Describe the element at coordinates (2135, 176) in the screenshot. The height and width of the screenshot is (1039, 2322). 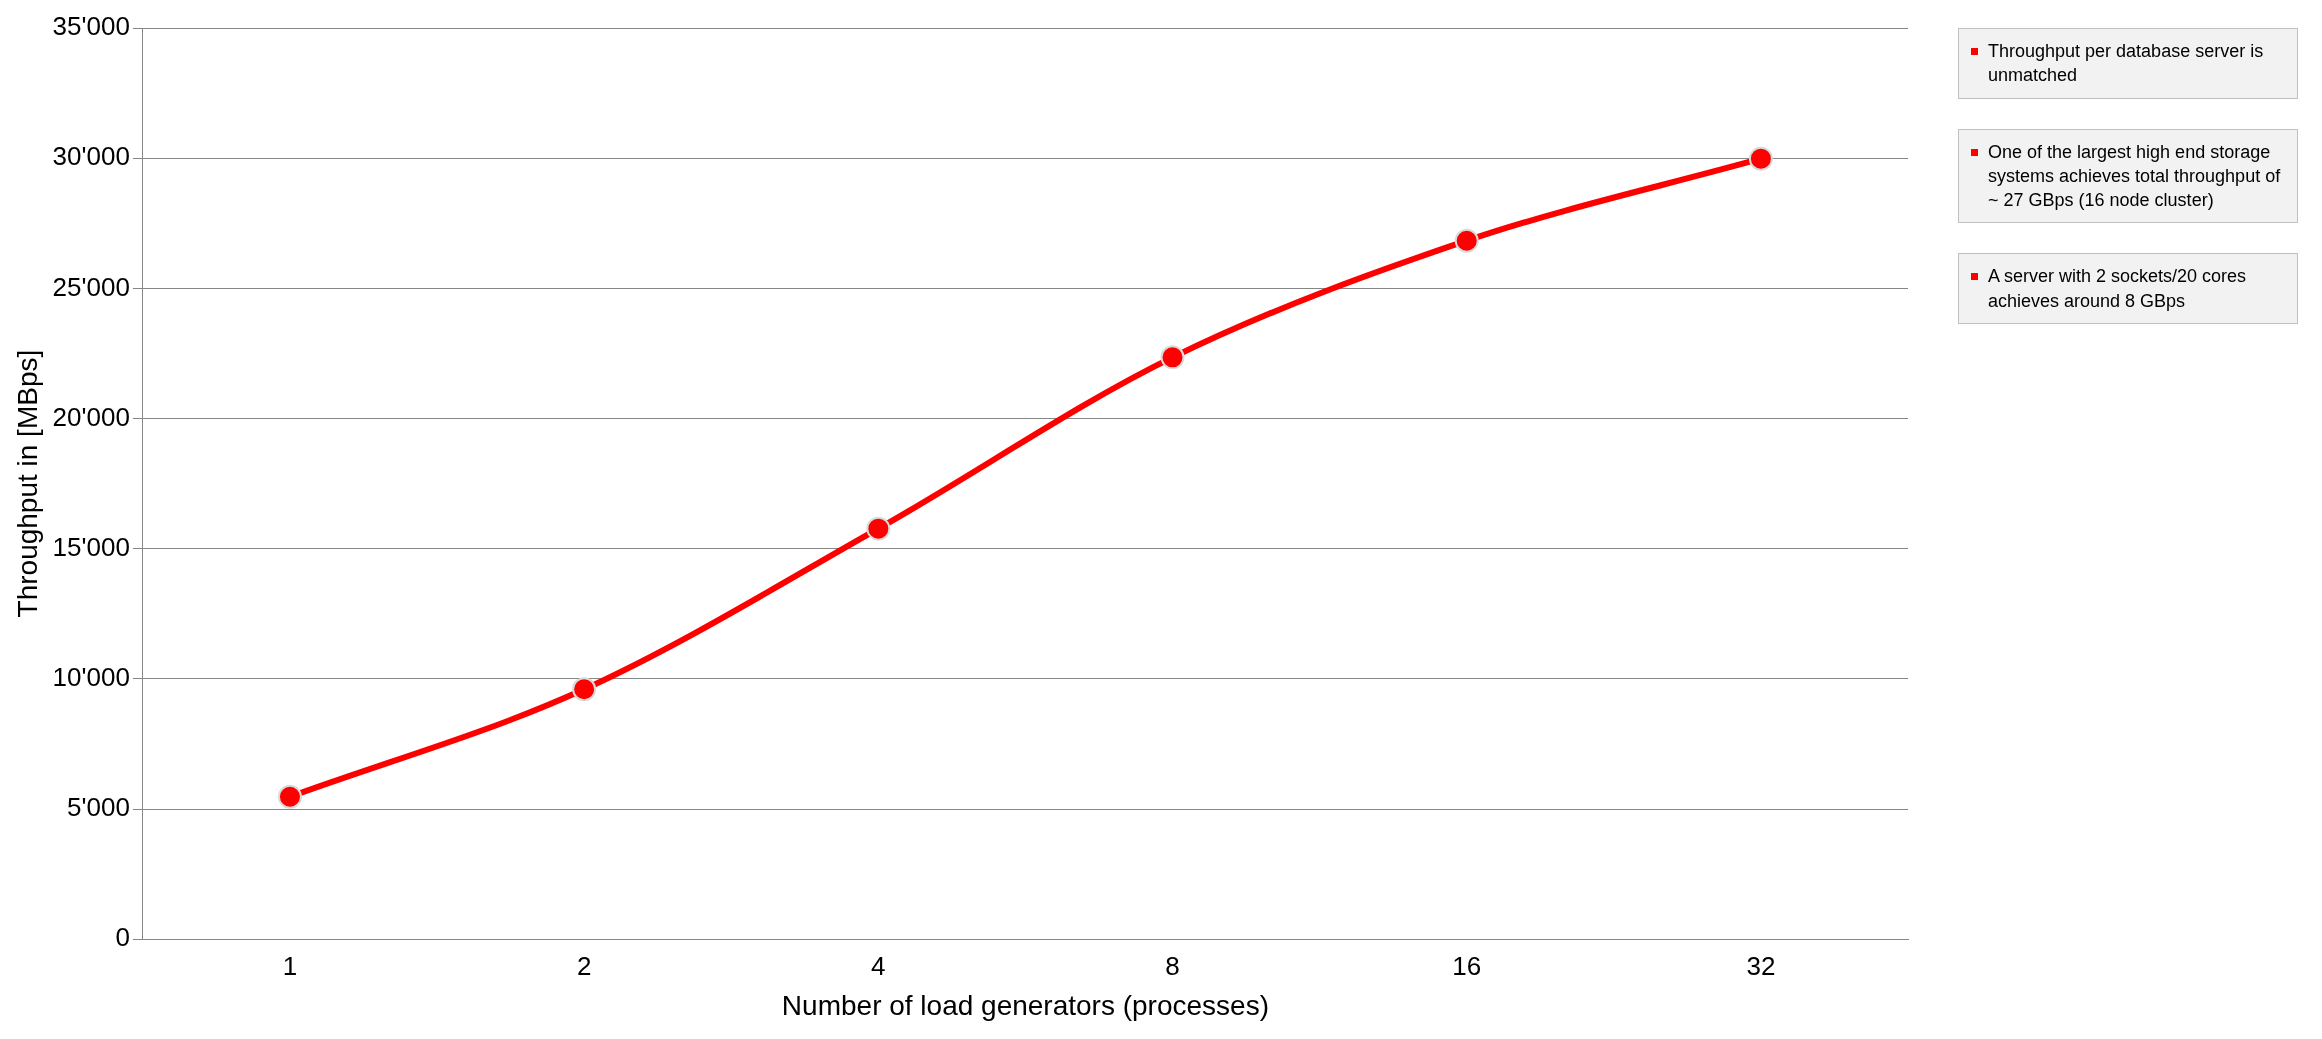
I see `text: One of the largest high end storage systems achieves total throughput of ~ 27 GBps (16 node cluster)` at that location.